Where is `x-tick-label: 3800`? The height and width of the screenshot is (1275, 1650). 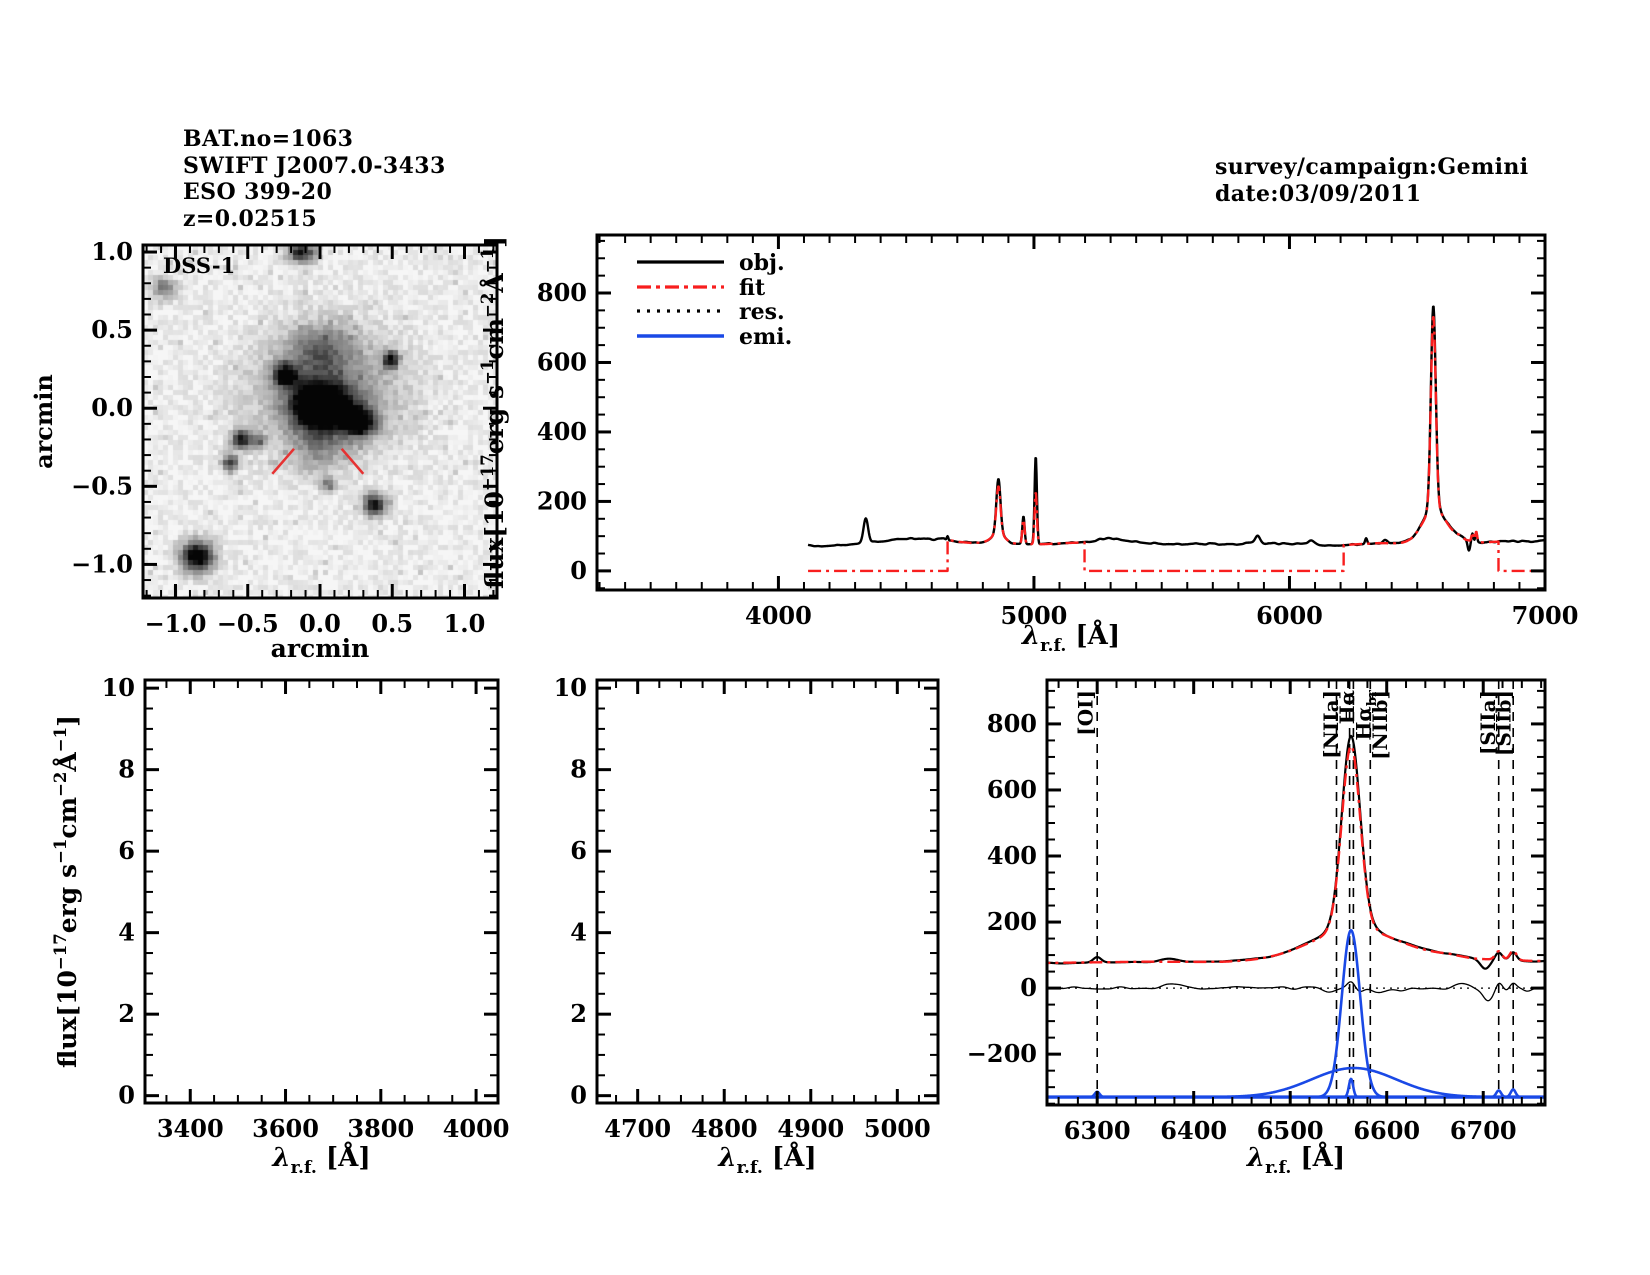 x-tick-label: 3800 is located at coordinates (380, 1128).